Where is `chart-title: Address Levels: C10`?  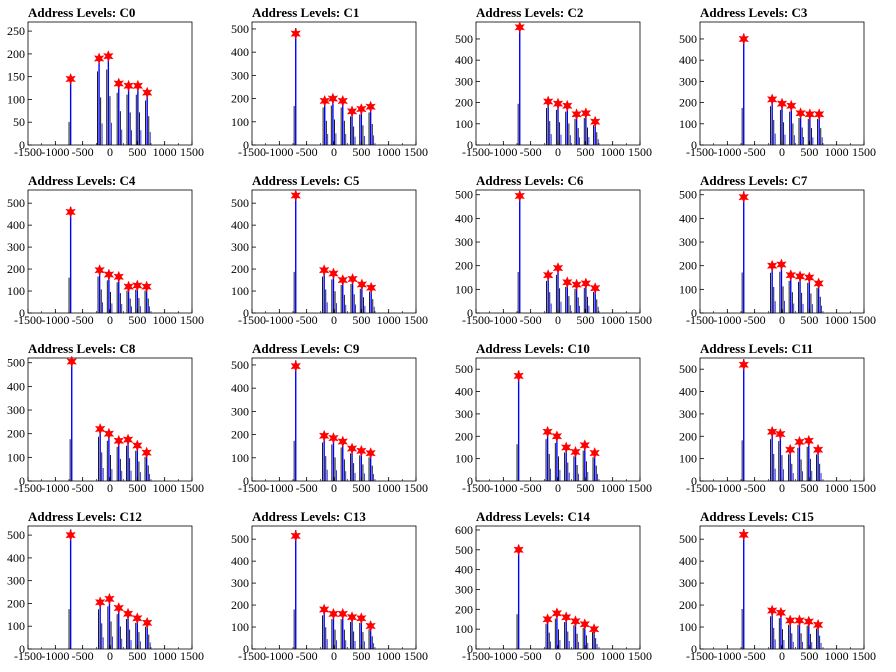 chart-title: Address Levels: C10 is located at coordinates (533, 348).